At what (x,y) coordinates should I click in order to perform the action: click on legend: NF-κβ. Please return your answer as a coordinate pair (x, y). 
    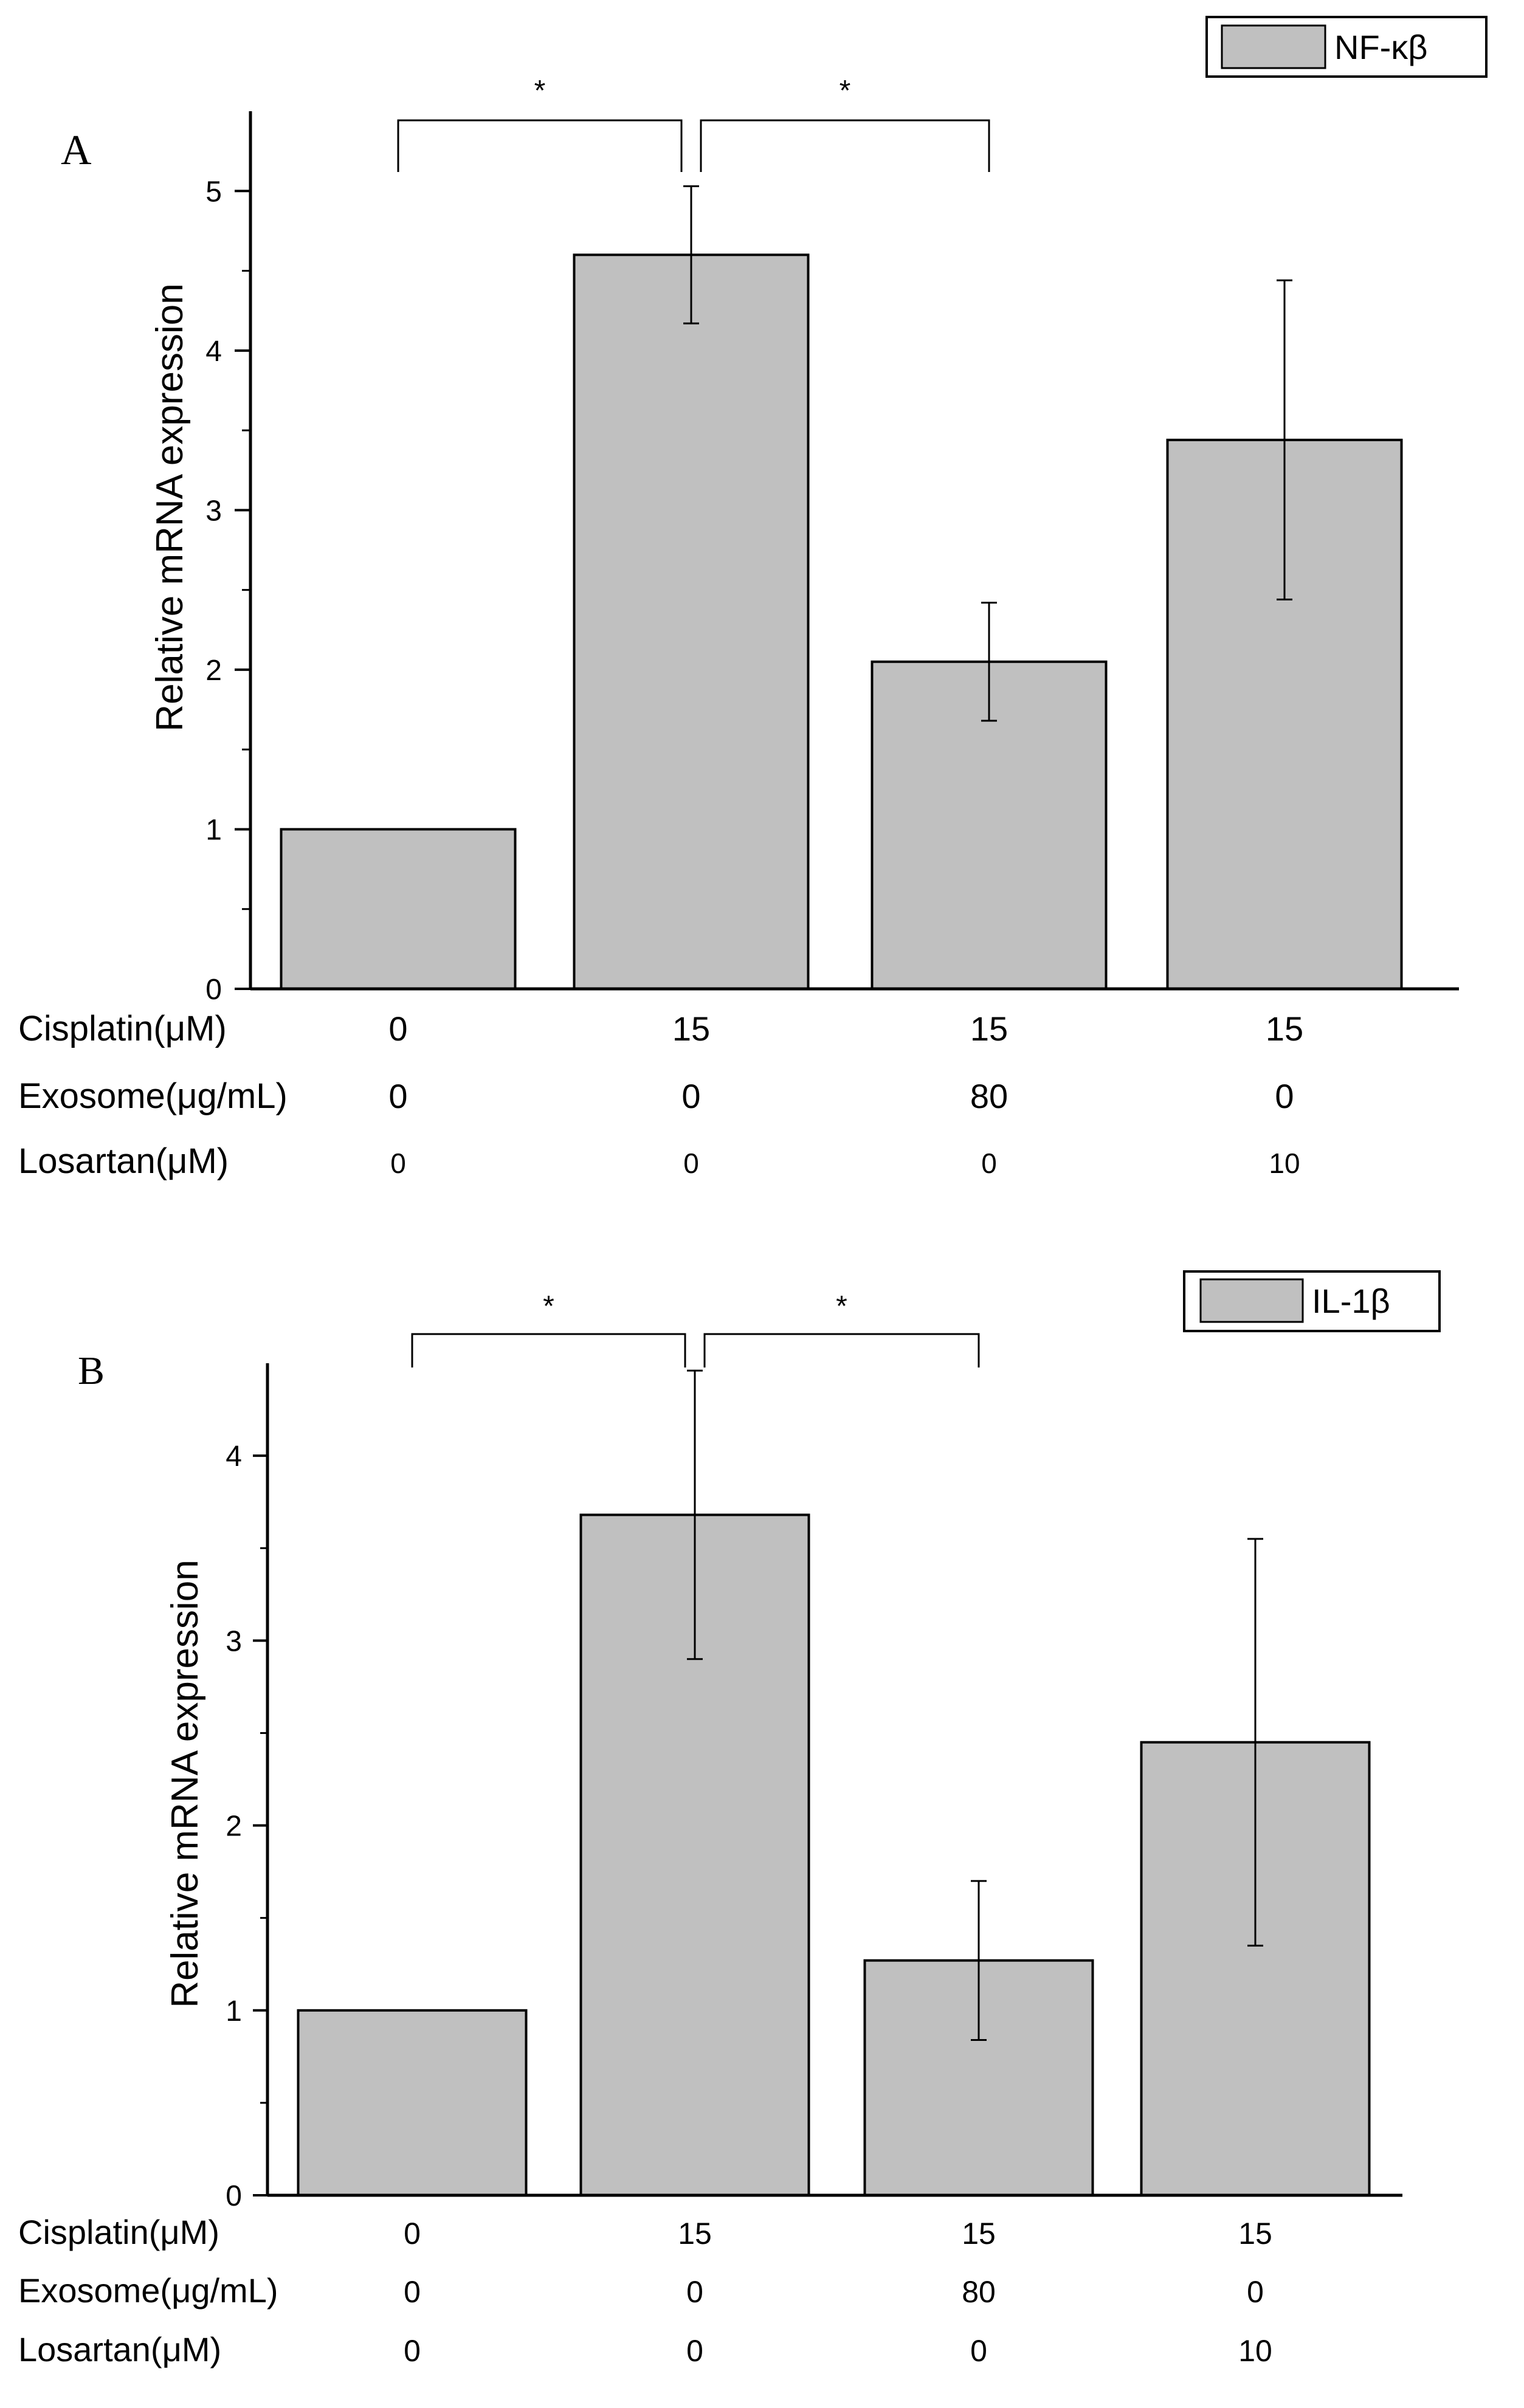
    Looking at the image, I should click on (1346, 47).